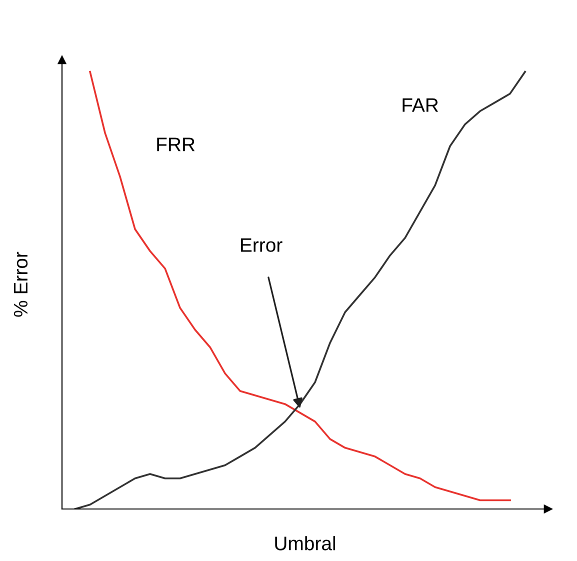  Describe the element at coordinates (176, 145) in the screenshot. I see `text: FRR` at that location.